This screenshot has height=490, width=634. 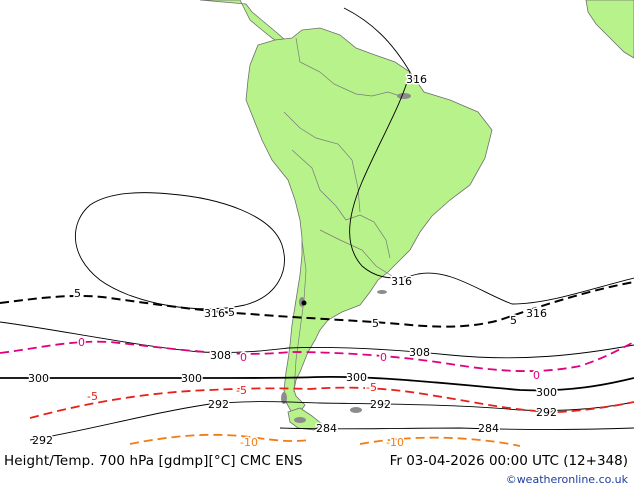 What do you see at coordinates (317, 304) in the screenshot?
I see `temp-contour-plus5` at bounding box center [317, 304].